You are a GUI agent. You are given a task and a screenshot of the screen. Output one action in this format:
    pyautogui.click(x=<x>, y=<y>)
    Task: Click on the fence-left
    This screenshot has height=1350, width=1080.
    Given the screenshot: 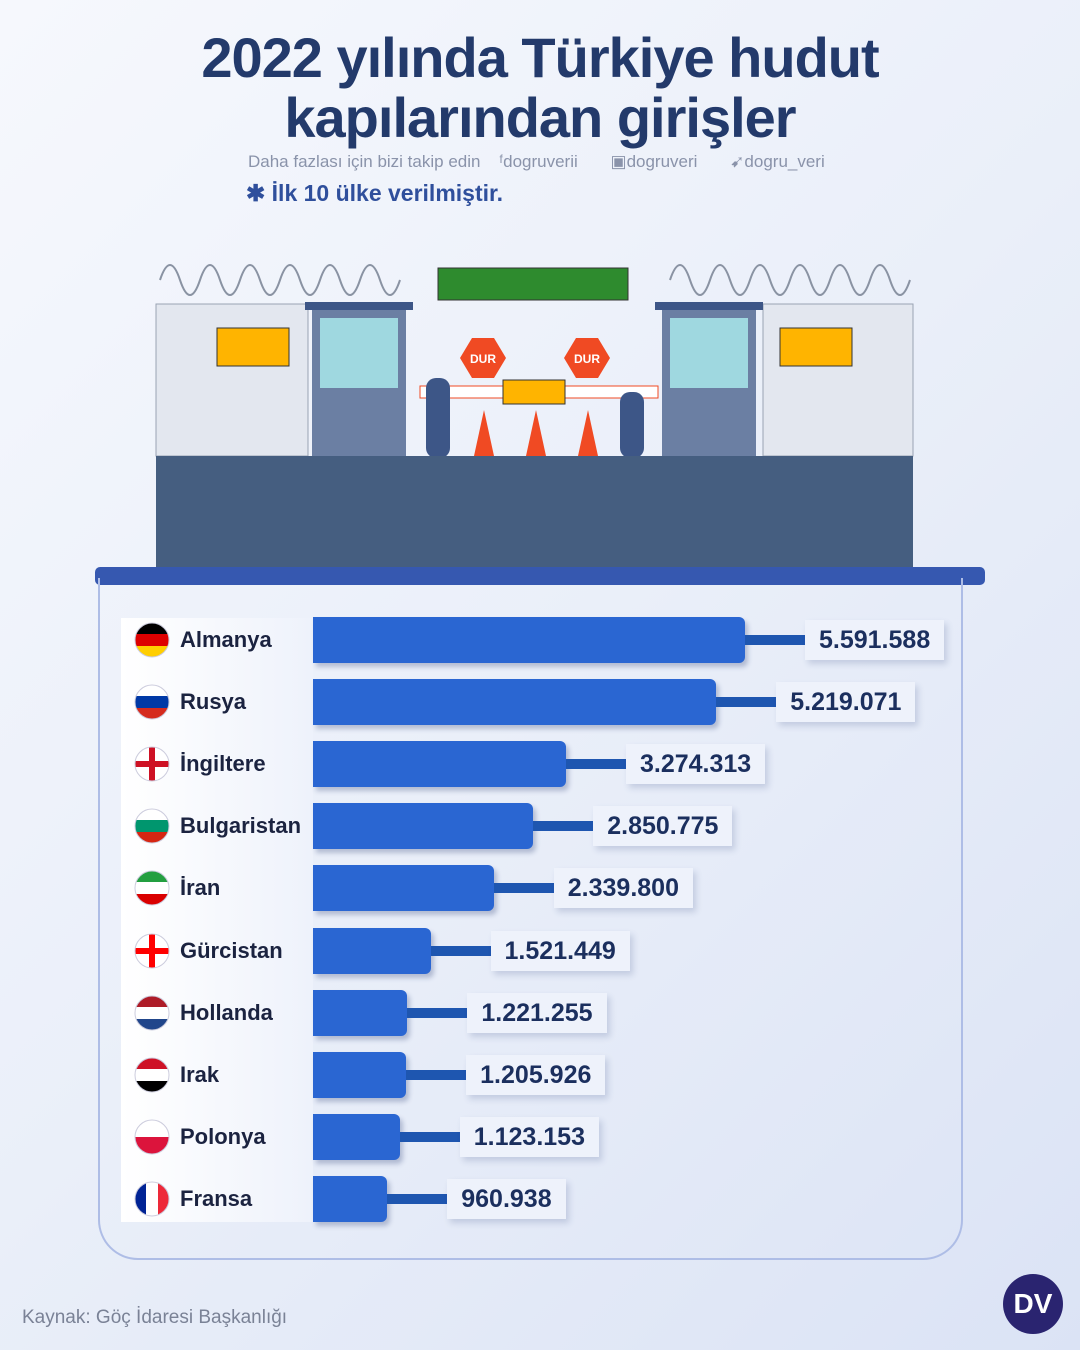 What is the action you would take?
    pyautogui.click(x=232, y=380)
    